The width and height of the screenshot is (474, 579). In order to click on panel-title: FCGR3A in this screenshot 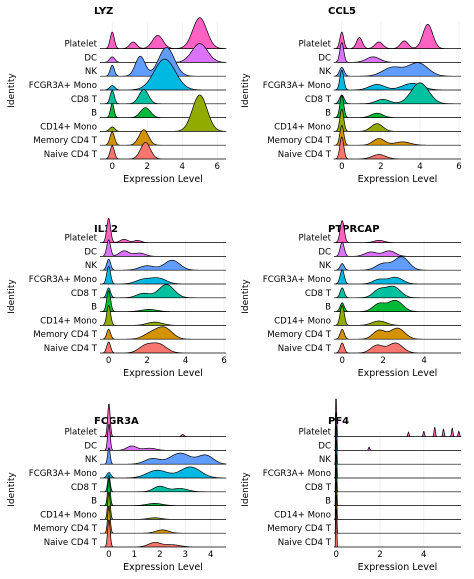, I will do `click(116, 421)`.